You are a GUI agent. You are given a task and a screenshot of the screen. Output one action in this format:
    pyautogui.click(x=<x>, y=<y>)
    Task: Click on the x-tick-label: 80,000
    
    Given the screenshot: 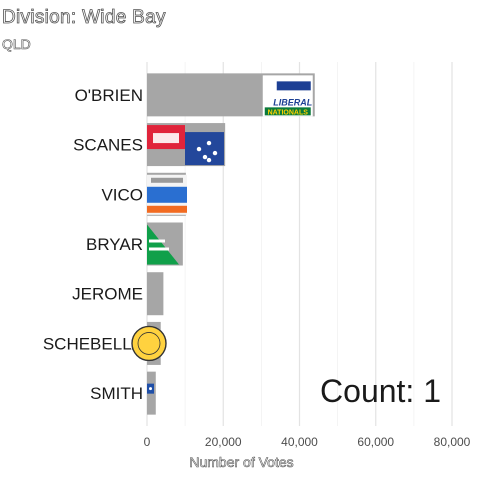 What is the action you would take?
    pyautogui.click(x=452, y=442)
    